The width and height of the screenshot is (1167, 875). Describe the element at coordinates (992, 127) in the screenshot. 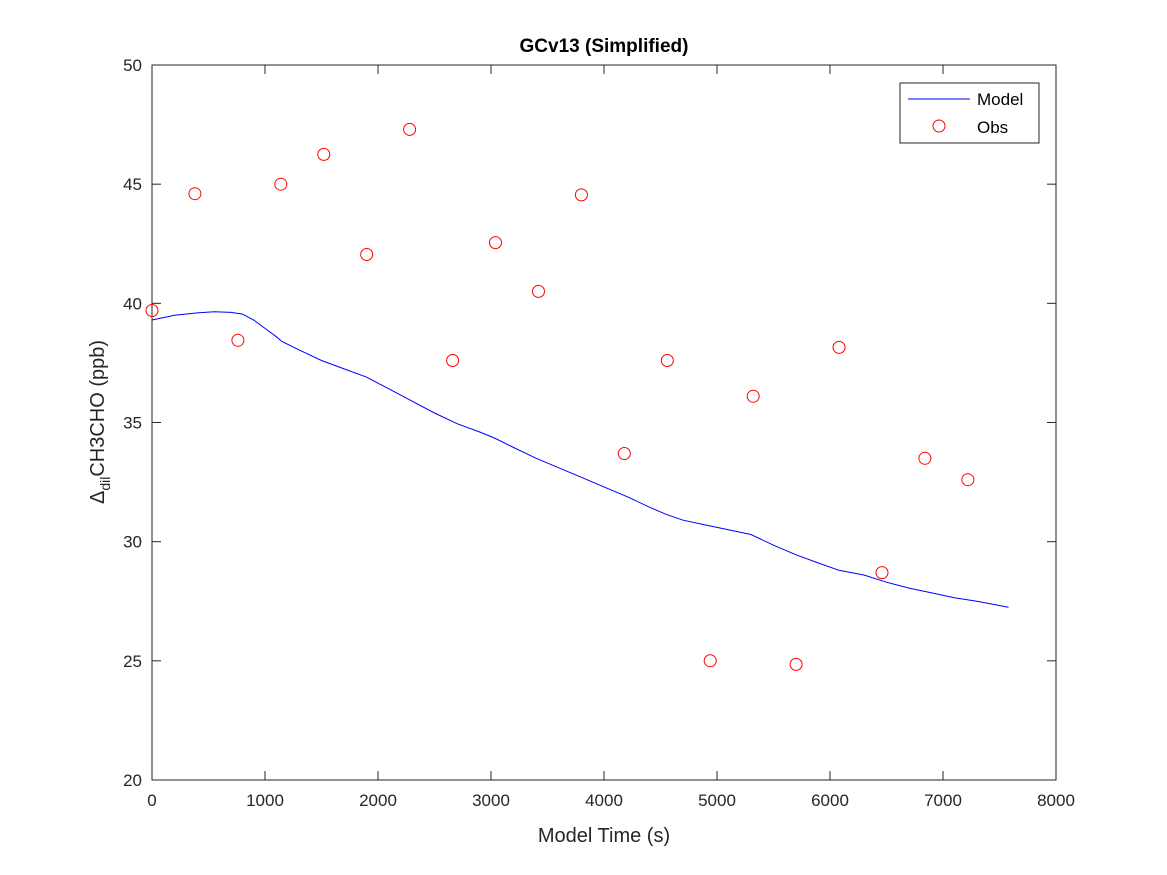

I see `legend-obs-label: Obs` at that location.